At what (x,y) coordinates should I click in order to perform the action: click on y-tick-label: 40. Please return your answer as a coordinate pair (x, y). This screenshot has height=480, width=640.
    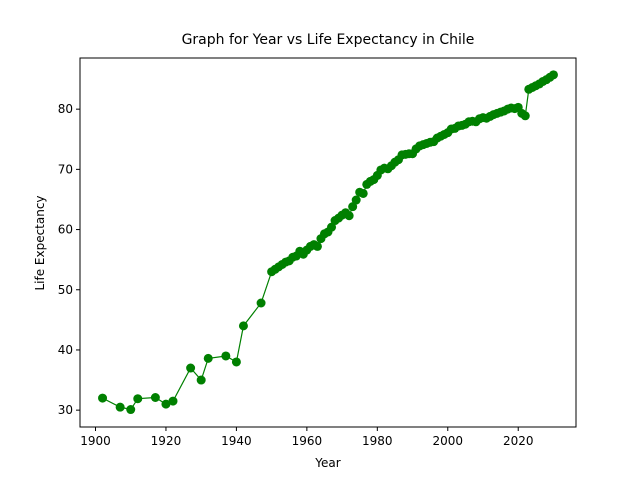
    Looking at the image, I should click on (65, 350).